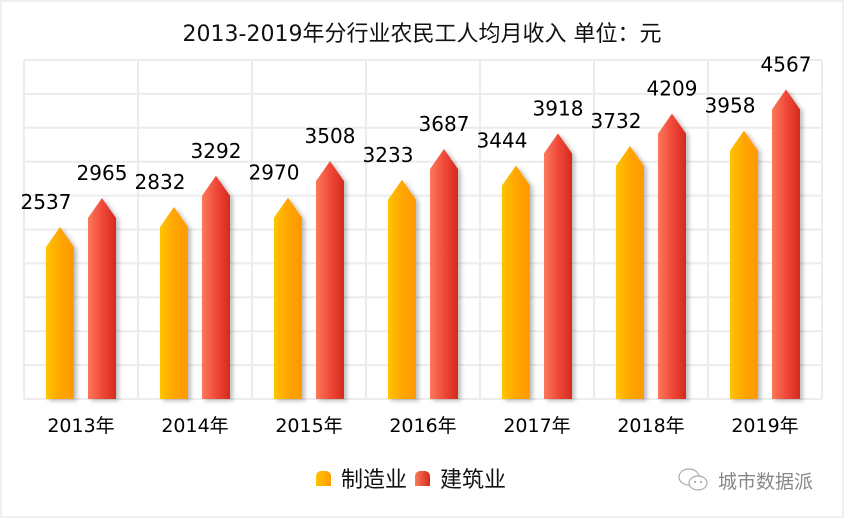  I want to click on x-tick-label: 2017年, so click(536, 426).